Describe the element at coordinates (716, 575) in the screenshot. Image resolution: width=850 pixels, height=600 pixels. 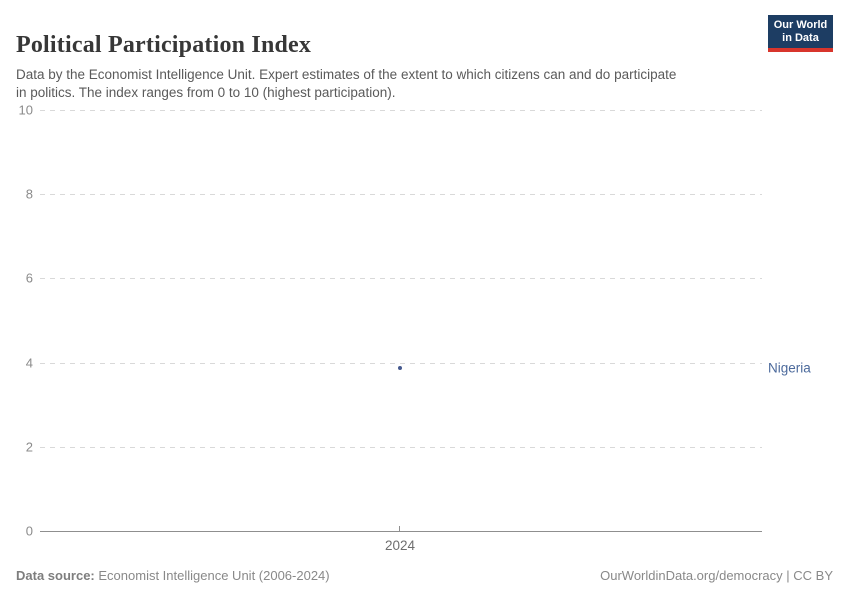
I see `license-link: OurWorldinData.org/democracy | CC BY` at that location.